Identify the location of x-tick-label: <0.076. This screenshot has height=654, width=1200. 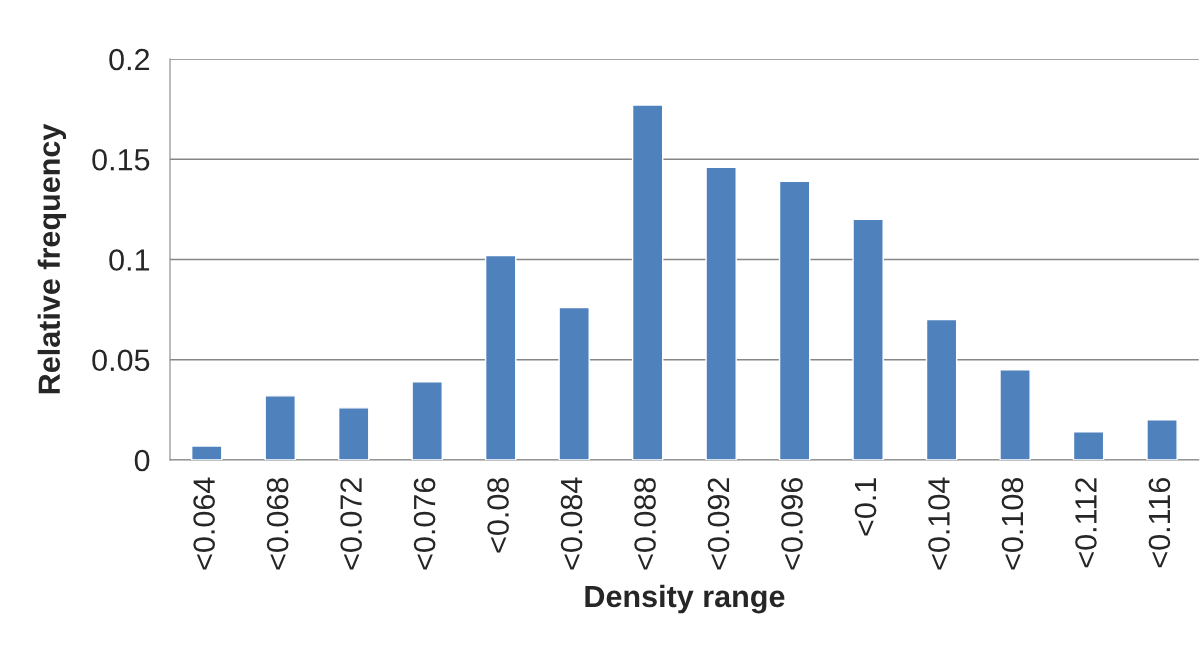
(424, 524).